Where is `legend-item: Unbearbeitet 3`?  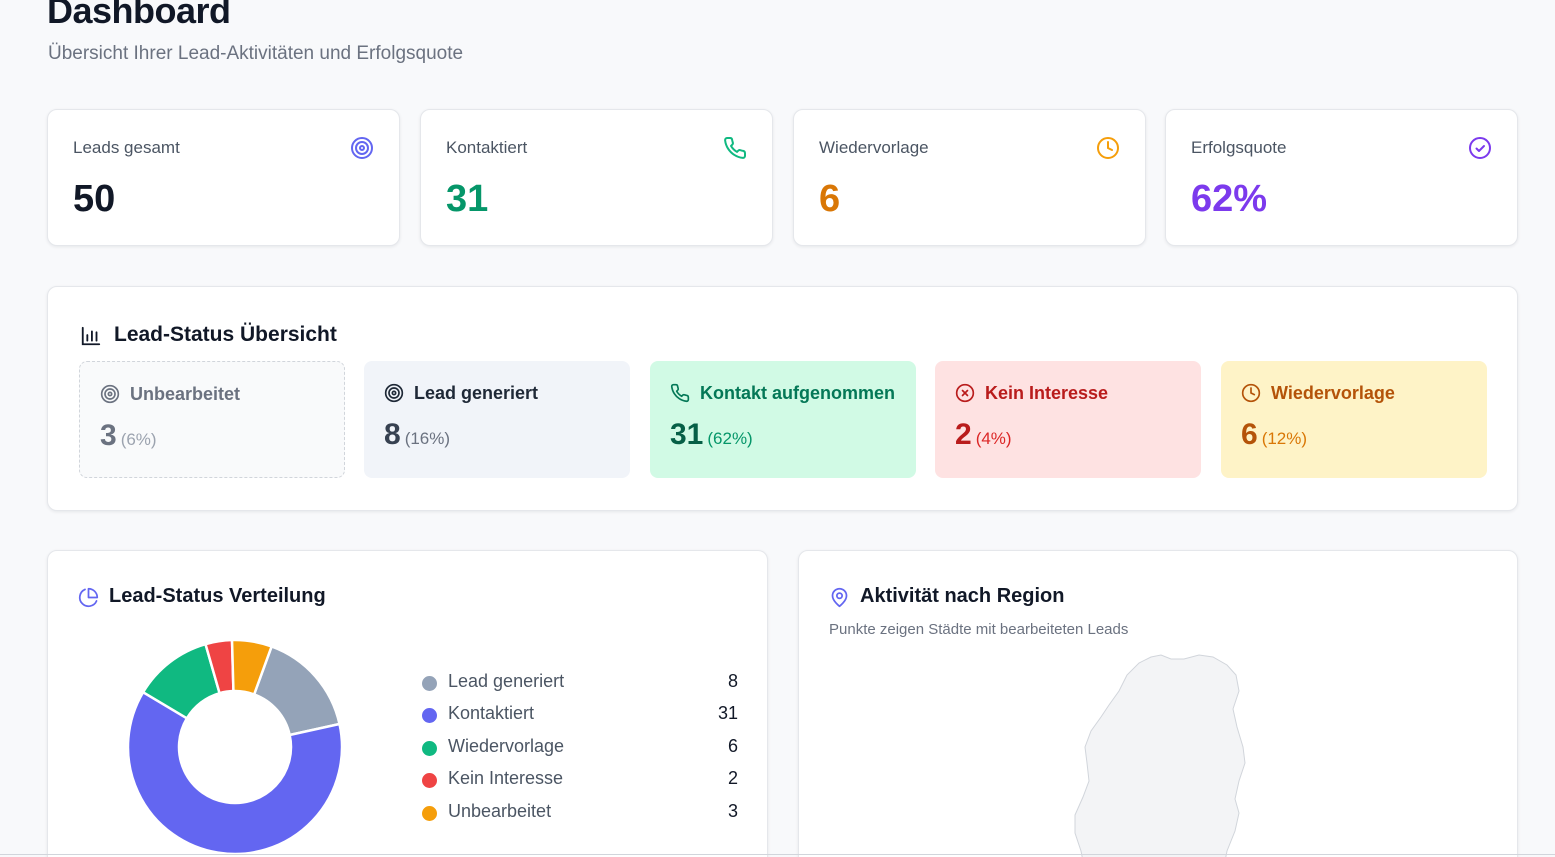
legend-item: Unbearbeitet 3 is located at coordinates (580, 813).